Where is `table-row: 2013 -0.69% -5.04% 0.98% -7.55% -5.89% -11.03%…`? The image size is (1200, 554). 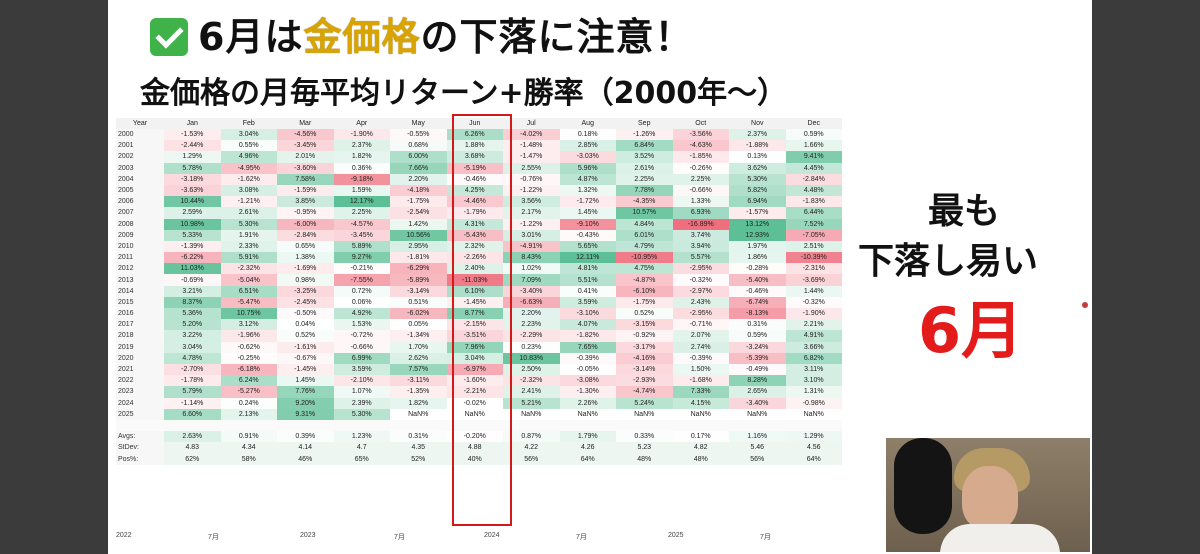
table-row: 2013 -0.69% -5.04% 0.98% -7.55% -5.89% -11.03%… is located at coordinates (479, 280).